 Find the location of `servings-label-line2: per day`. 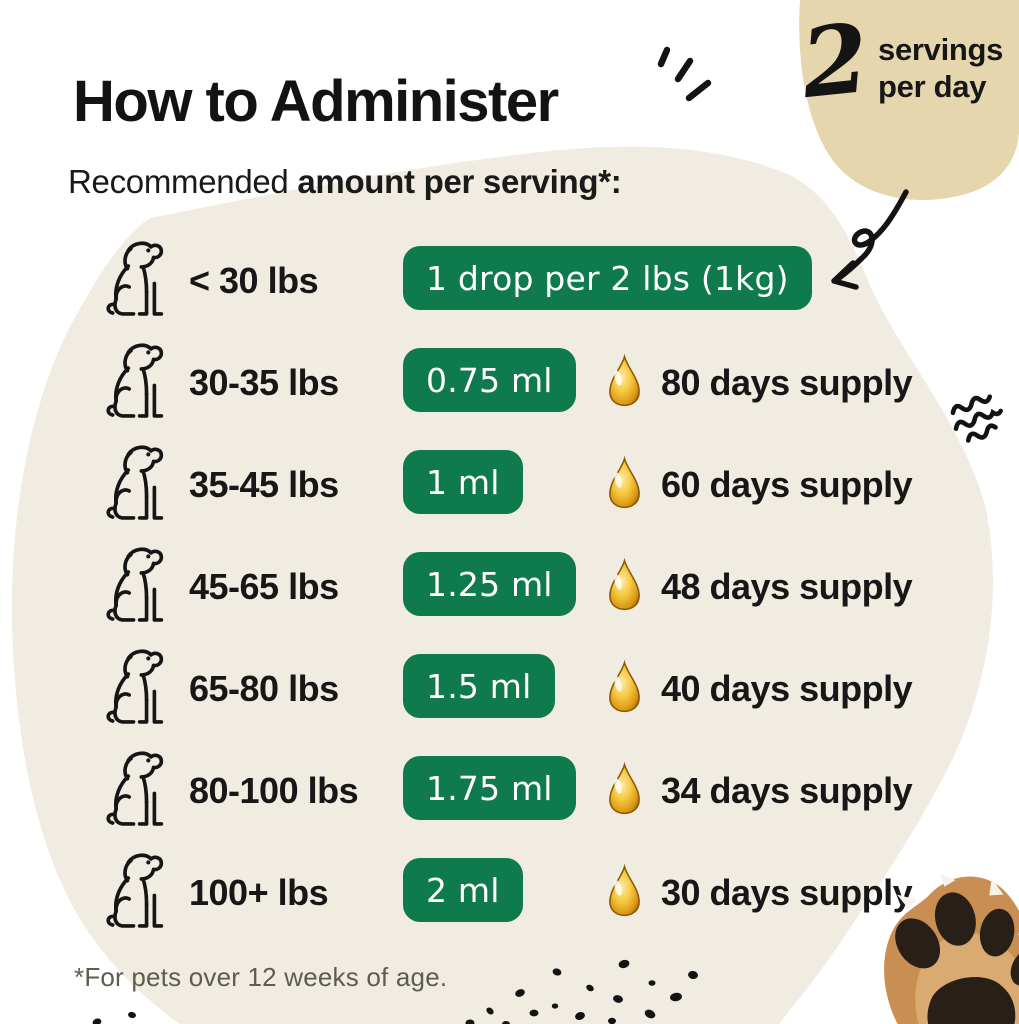

servings-label-line2: per day is located at coordinates (932, 86).